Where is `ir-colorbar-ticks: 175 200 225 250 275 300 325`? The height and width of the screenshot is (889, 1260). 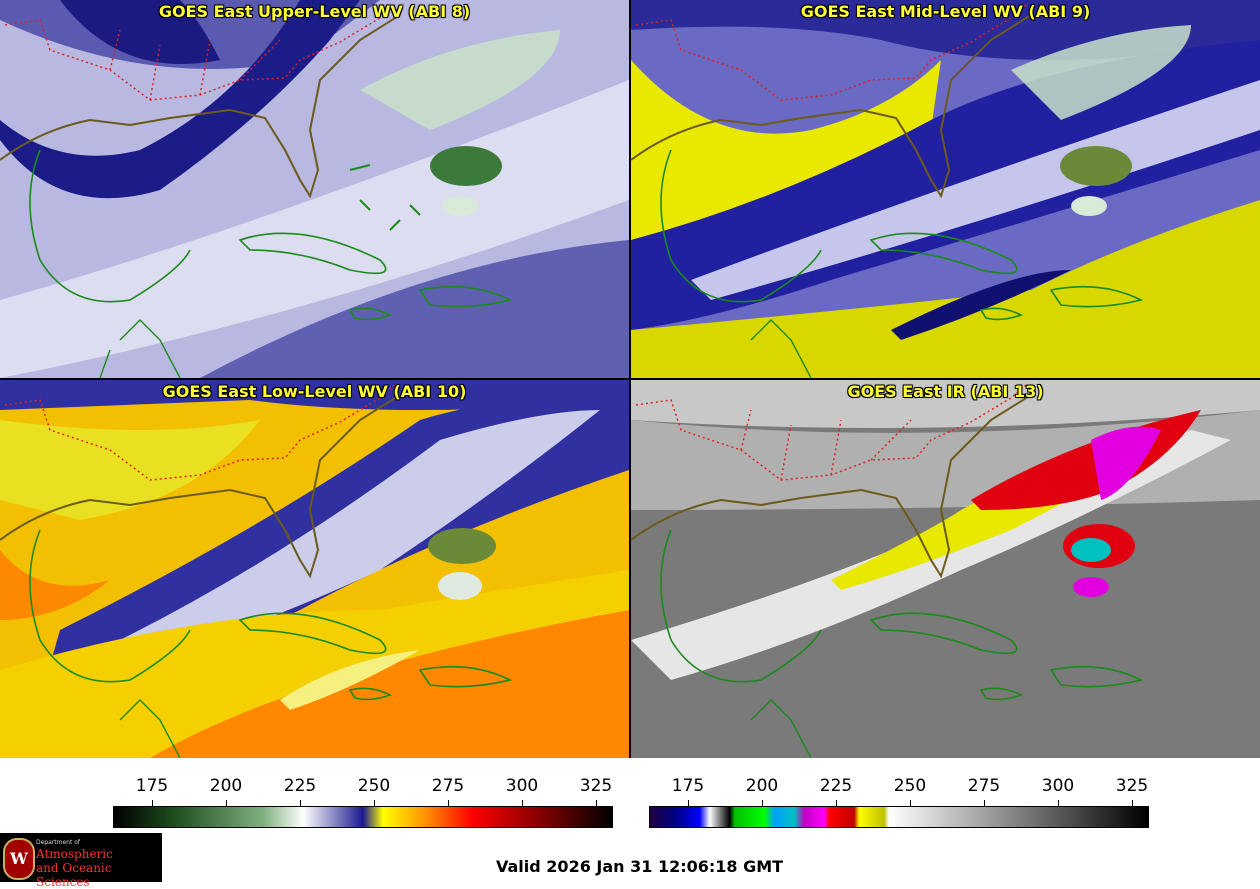 ir-colorbar-ticks: 175 200 225 250 275 300 325 is located at coordinates (899, 789).